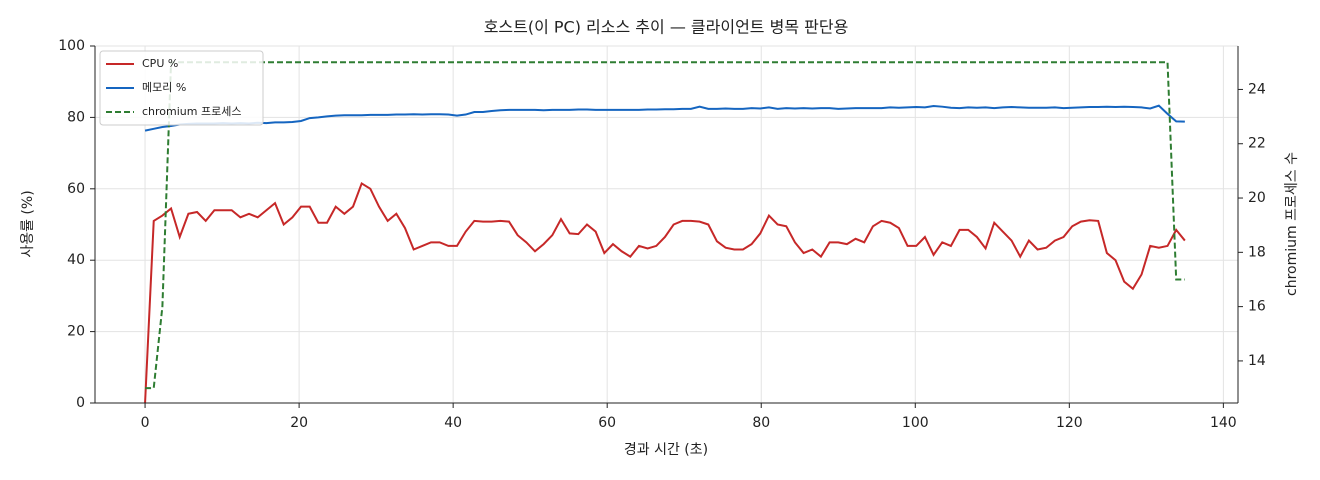 The image size is (1320, 480). What do you see at coordinates (191, 111) in the screenshot?
I see `legend-label: chromium 프로세스` at bounding box center [191, 111].